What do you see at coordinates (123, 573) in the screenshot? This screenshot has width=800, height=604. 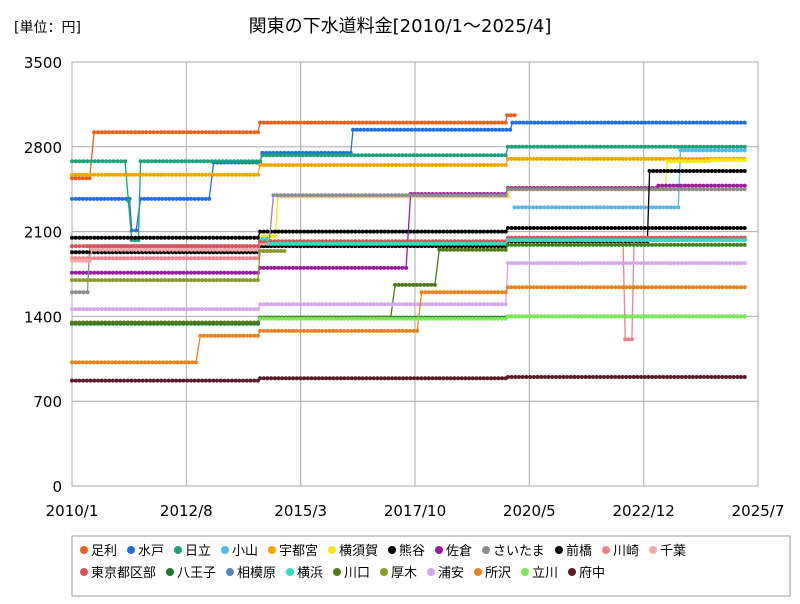 I see `legend-label: 東京都区部` at bounding box center [123, 573].